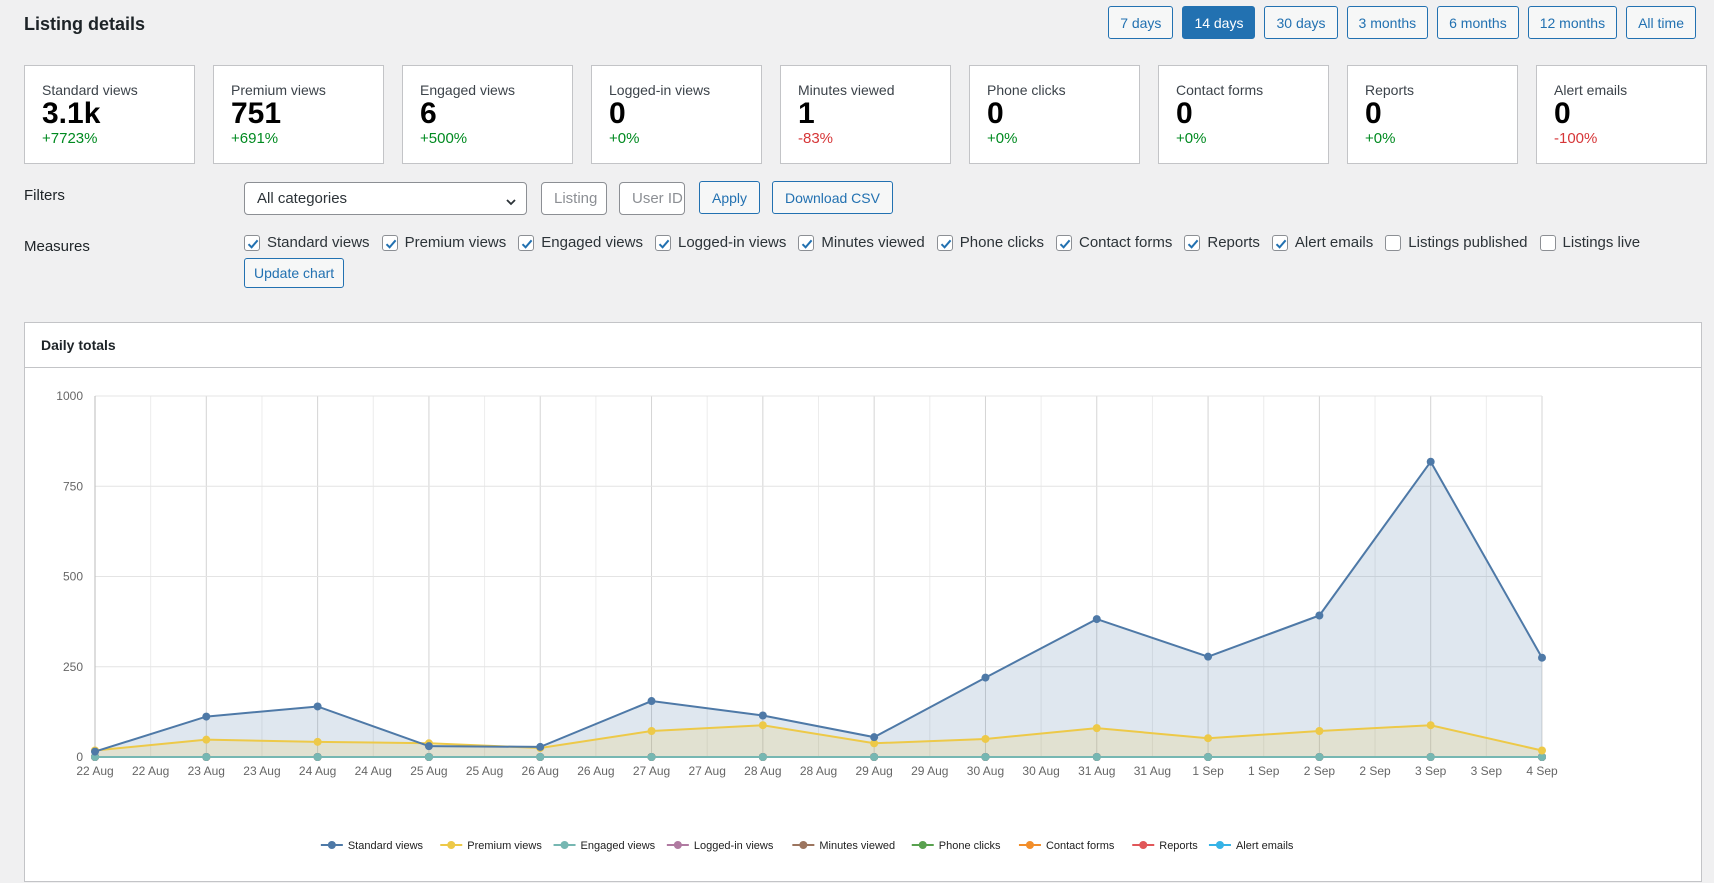 The width and height of the screenshot is (1714, 883). What do you see at coordinates (846, 90) in the screenshot?
I see `stat-label: Minutes viewed` at bounding box center [846, 90].